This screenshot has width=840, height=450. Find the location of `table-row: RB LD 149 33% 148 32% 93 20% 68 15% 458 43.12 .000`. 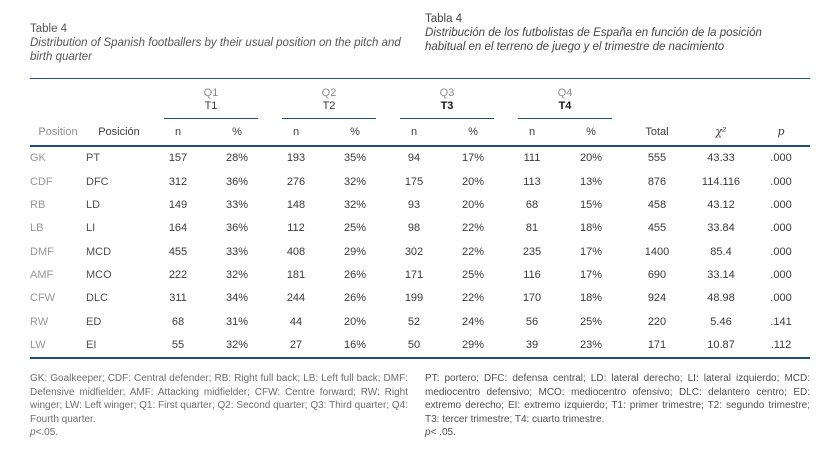

table-row: RB LD 149 33% 148 32% 93 20% 68 15% 458 43.12 .000 is located at coordinates (420, 205).